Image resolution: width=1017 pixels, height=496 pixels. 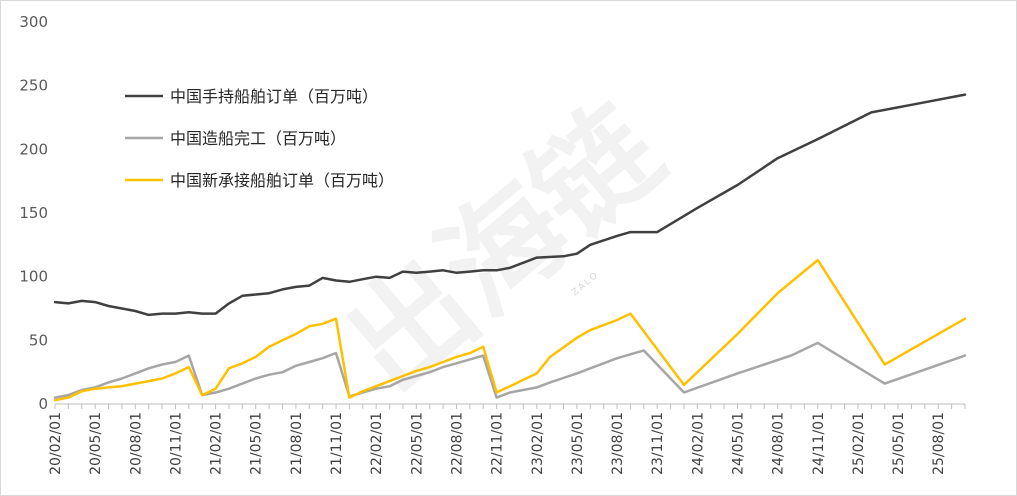 I want to click on y-tick-label: 0, so click(x=43, y=404).